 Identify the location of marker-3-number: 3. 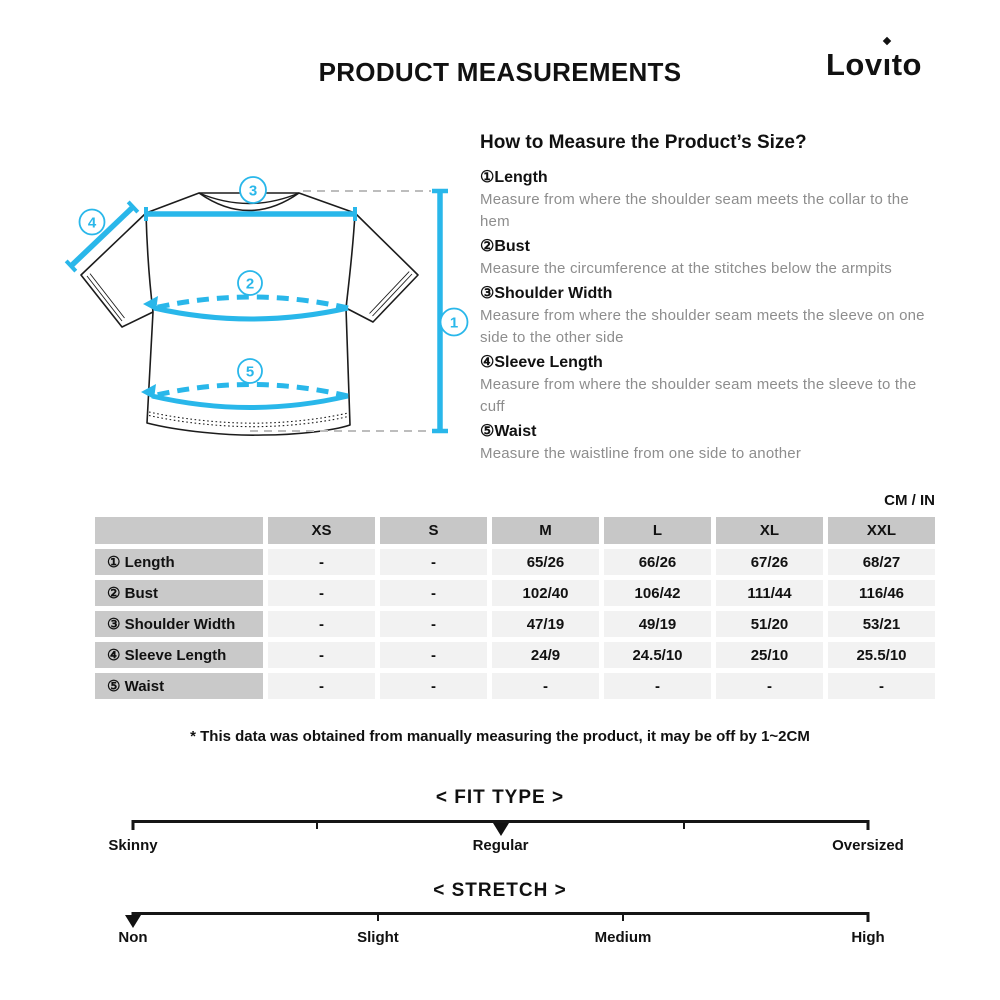
(253, 191).